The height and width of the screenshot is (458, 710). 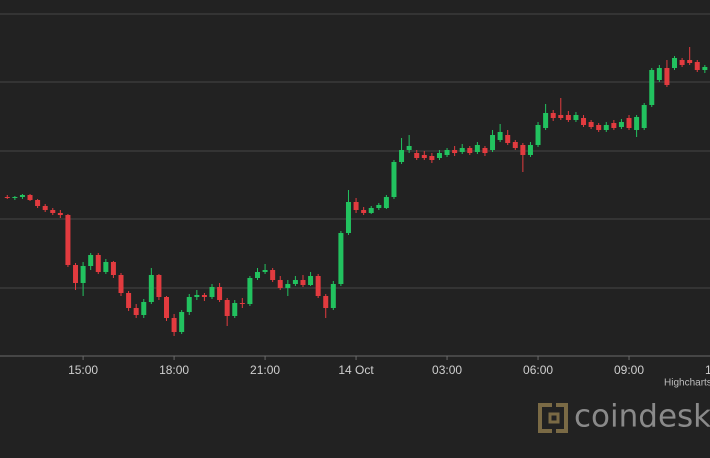 What do you see at coordinates (687, 383) in the screenshot?
I see `credits: Highcharts.com` at bounding box center [687, 383].